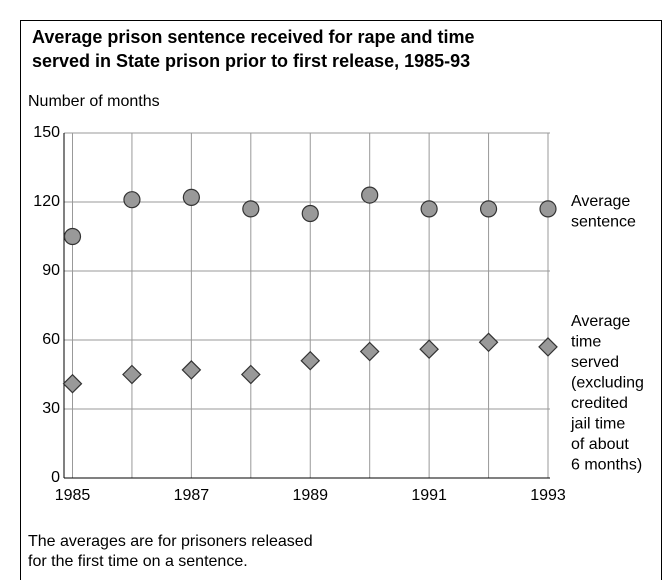 This screenshot has width=671, height=580. I want to click on note: The averages are for prisoners released, so click(170, 541).